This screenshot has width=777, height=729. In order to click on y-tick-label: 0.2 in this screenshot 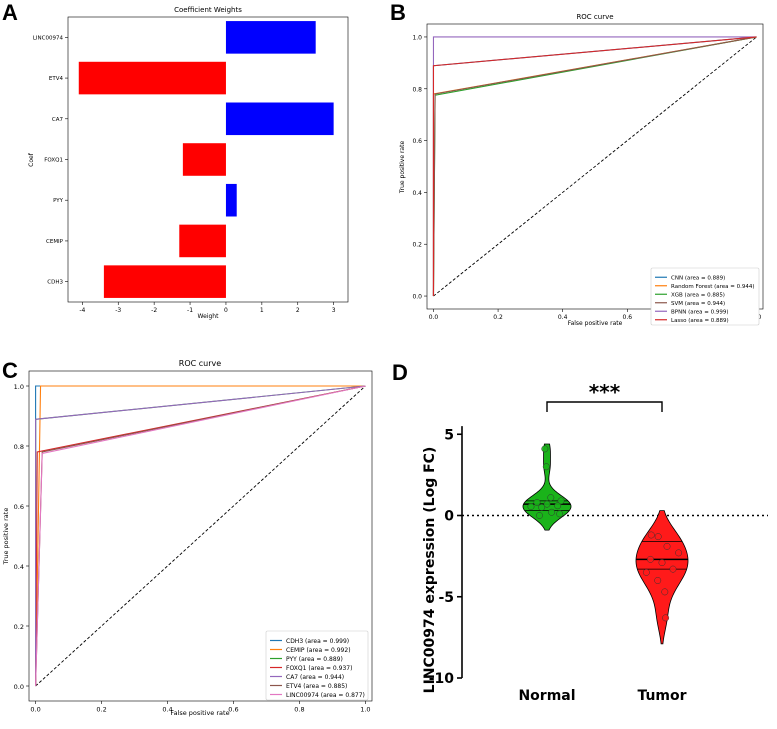, I will do `click(417, 245)`.